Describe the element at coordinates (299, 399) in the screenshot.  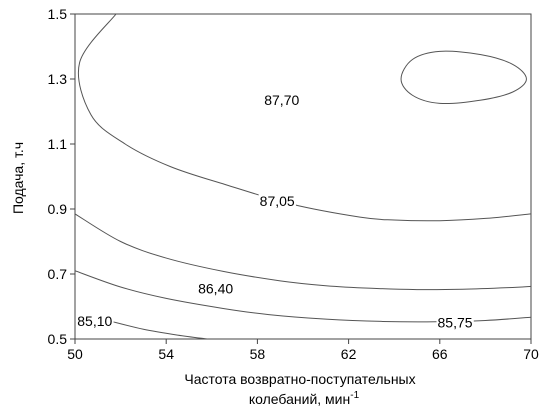
I see `x-axis-label-unit: колебаний, мин` at that location.